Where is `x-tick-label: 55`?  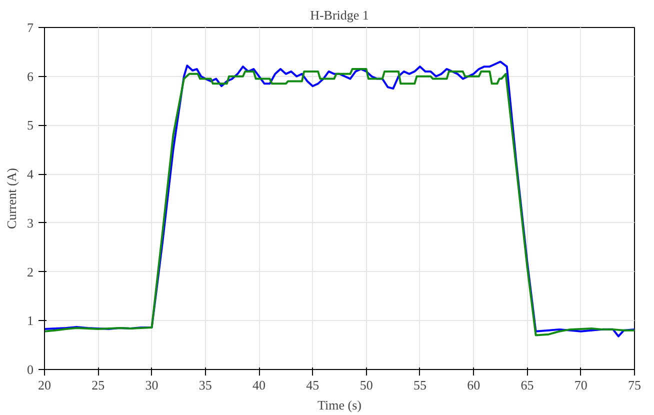 x-tick-label: 55 is located at coordinates (419, 385).